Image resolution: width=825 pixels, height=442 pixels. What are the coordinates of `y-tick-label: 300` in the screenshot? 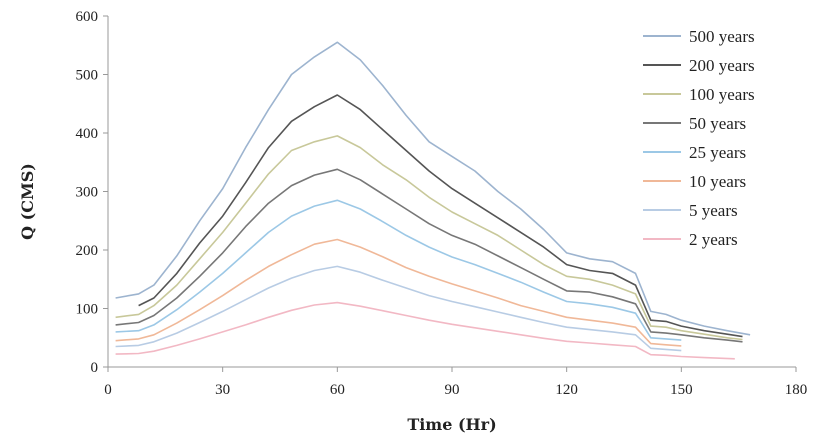 It's located at (87, 193).